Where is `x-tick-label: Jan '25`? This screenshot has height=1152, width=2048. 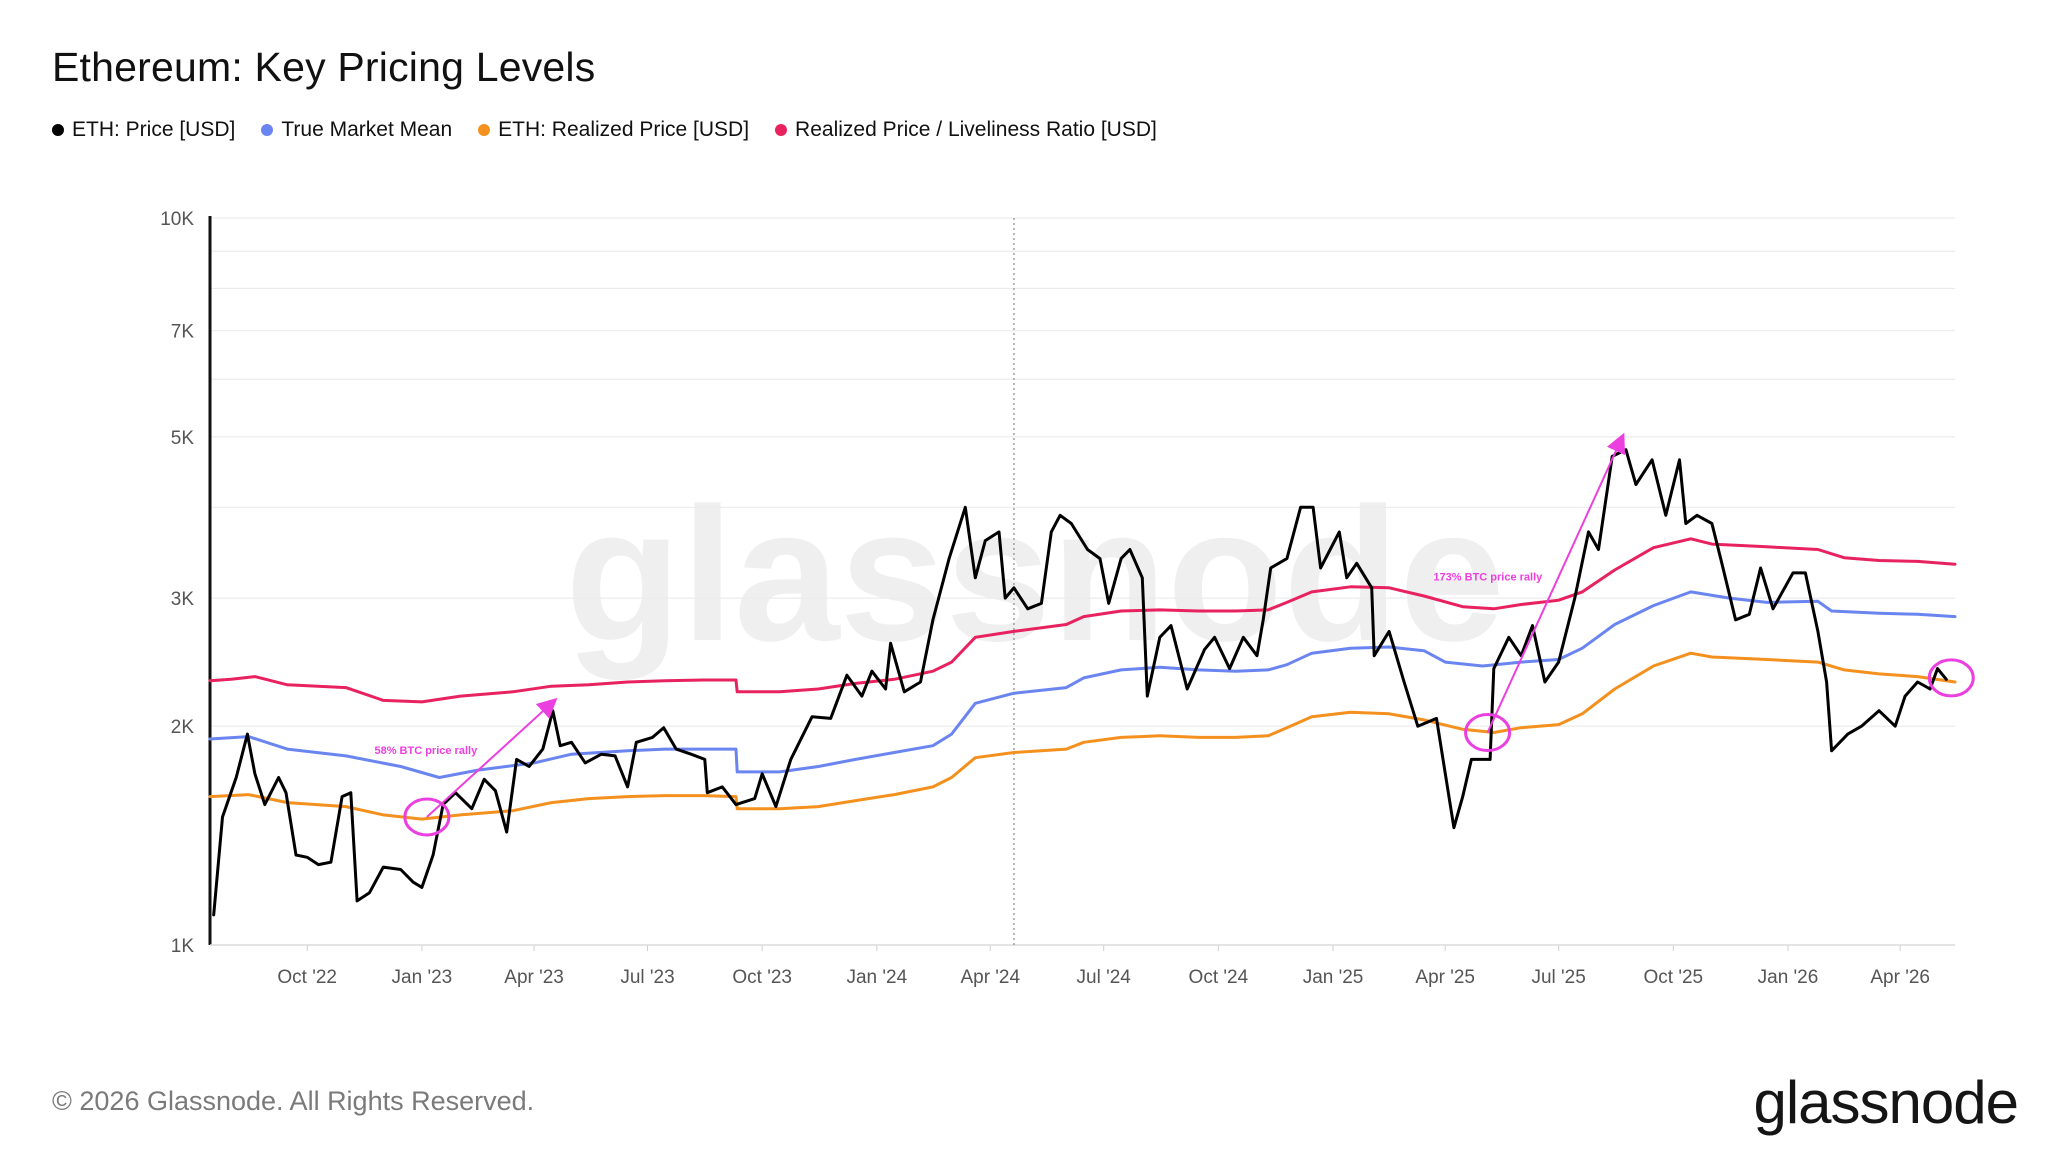
x-tick-label: Jan '25 is located at coordinates (1333, 977).